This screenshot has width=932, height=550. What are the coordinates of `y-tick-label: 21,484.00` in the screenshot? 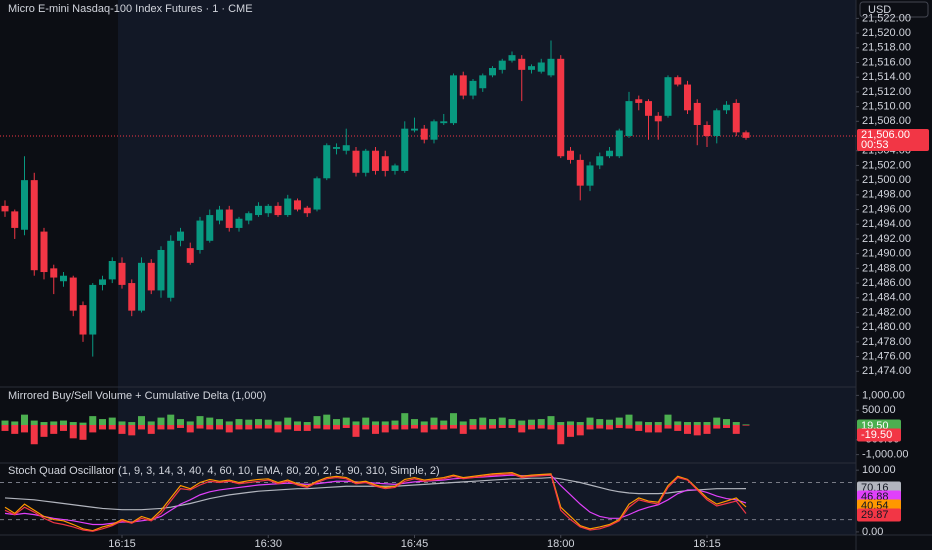 It's located at (886, 298).